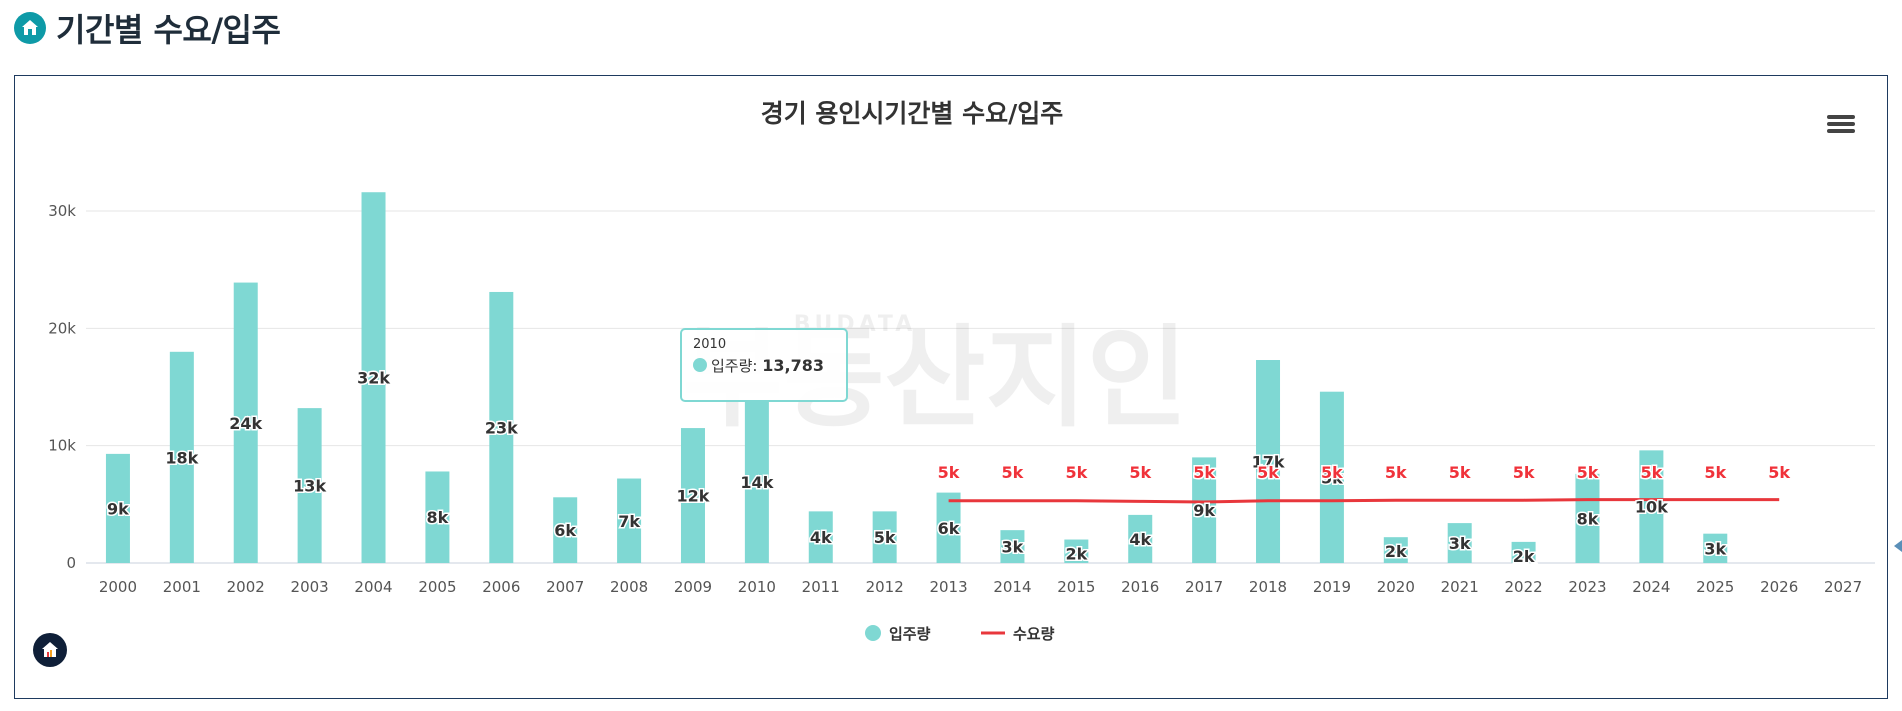  I want to click on x-tick-label: 2003, so click(310, 587).